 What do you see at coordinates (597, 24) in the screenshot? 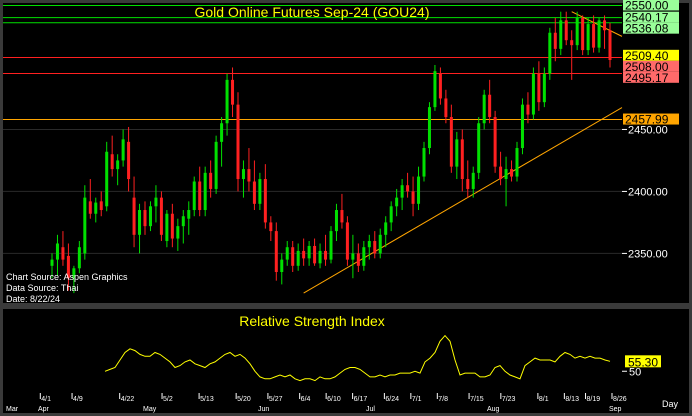
I see `trendline-resistance` at bounding box center [597, 24].